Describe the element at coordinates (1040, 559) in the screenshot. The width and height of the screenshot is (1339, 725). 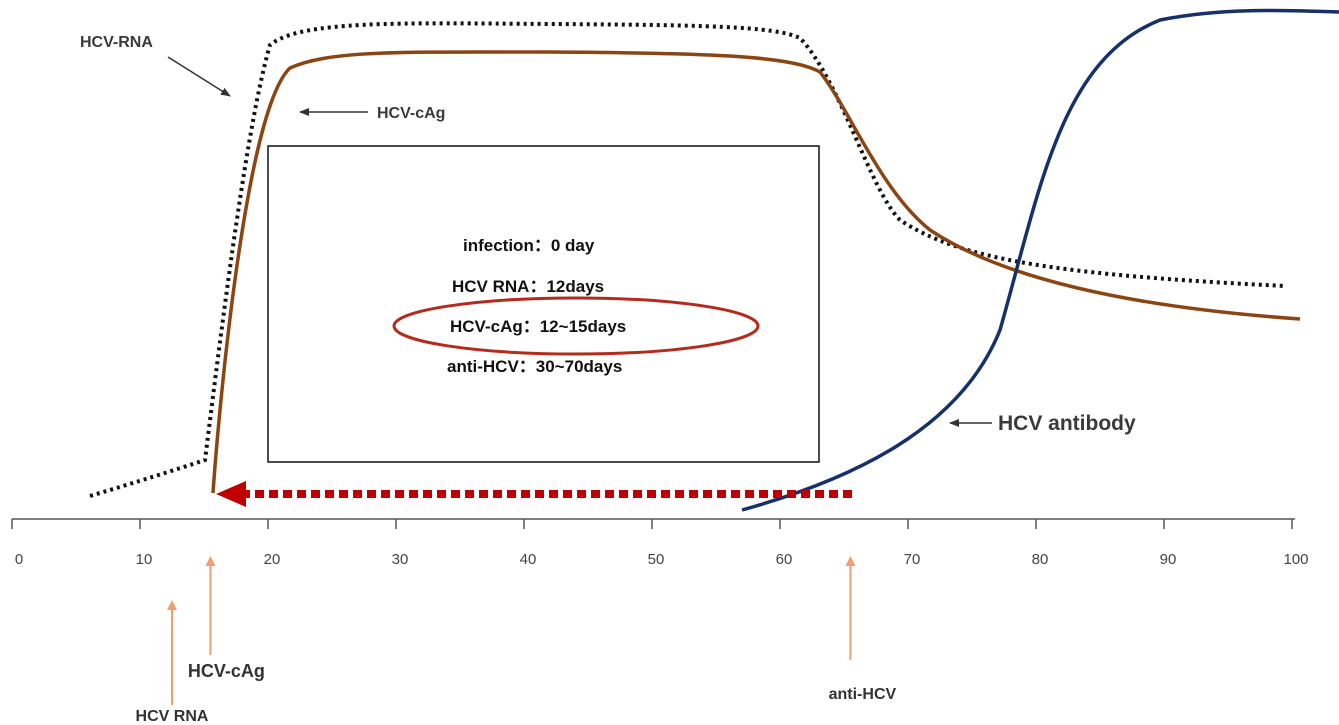
I see `tick-label: 80` at that location.